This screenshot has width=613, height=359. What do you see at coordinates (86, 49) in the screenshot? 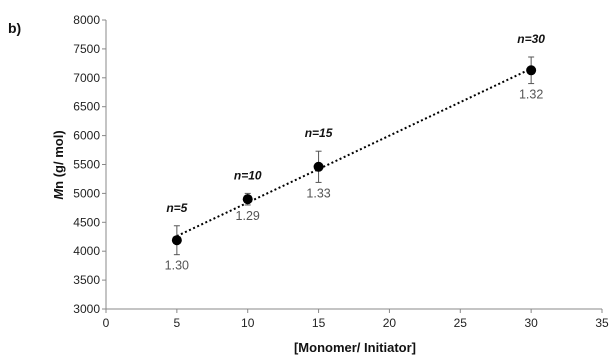
I see `y-tick-label: 7500` at bounding box center [86, 49].